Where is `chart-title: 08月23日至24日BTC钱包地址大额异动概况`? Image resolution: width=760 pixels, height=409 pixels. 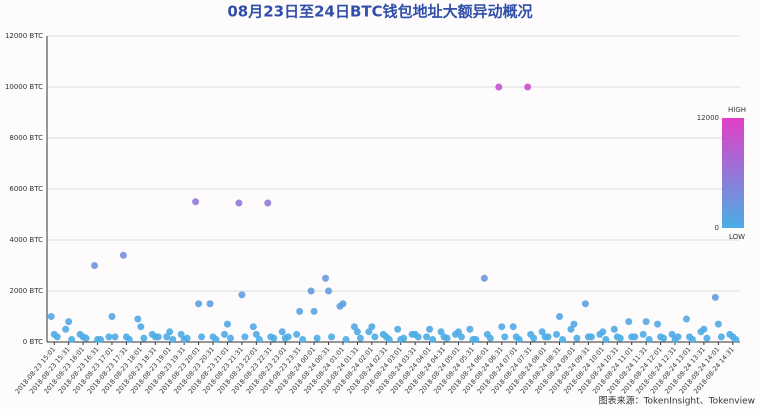 chart-title: 08月23日至24日BTC钱包地址大额异动概况 is located at coordinates (379, 12).